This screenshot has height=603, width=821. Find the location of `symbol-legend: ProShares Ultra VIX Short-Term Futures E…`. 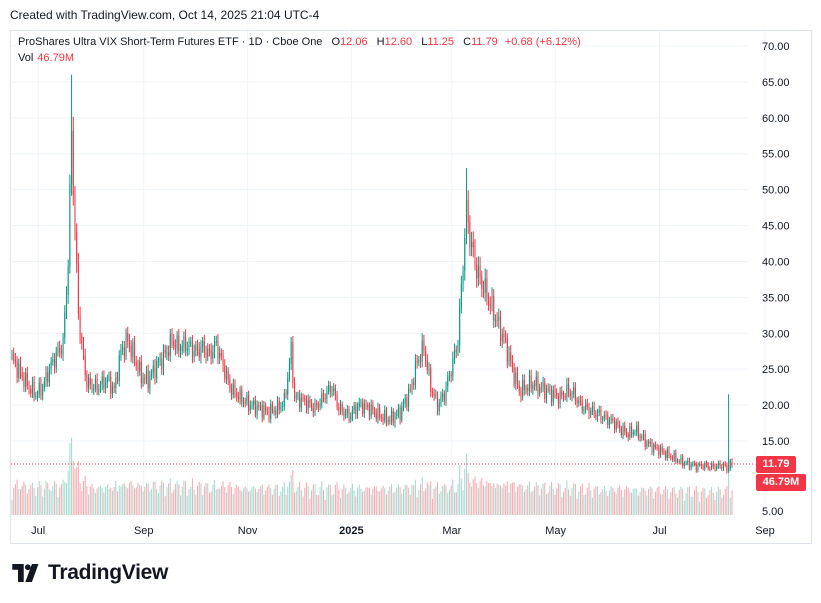

symbol-legend: ProShares Ultra VIX Short-Term Futures E… is located at coordinates (299, 42).